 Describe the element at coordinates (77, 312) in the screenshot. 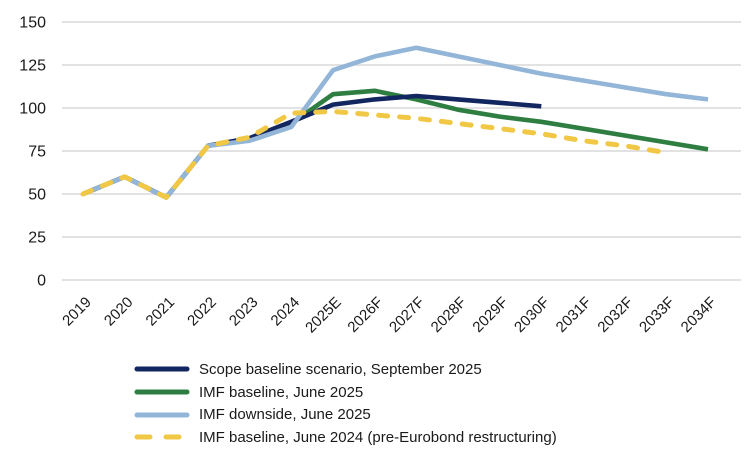

I see `x-axis-tick-label: 2019` at that location.